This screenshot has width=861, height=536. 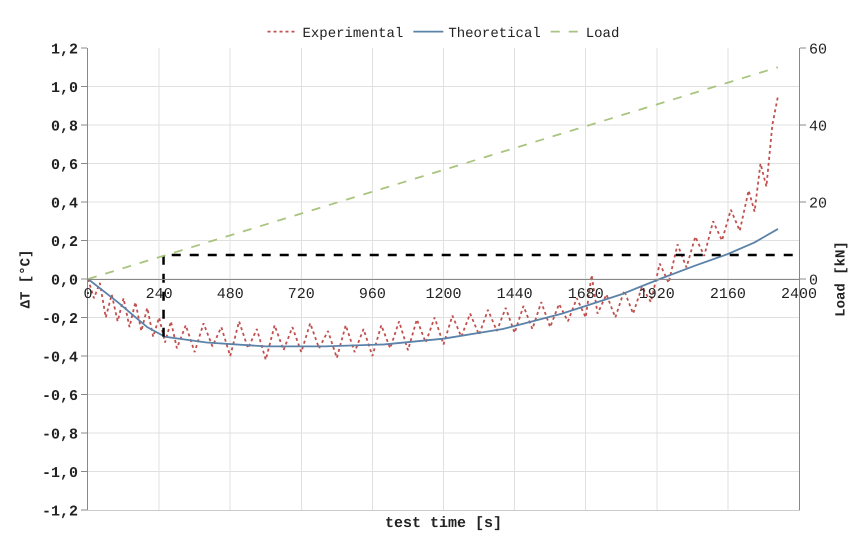 What do you see at coordinates (64, 165) in the screenshot?
I see `y-tick-label: 0,6` at bounding box center [64, 165].